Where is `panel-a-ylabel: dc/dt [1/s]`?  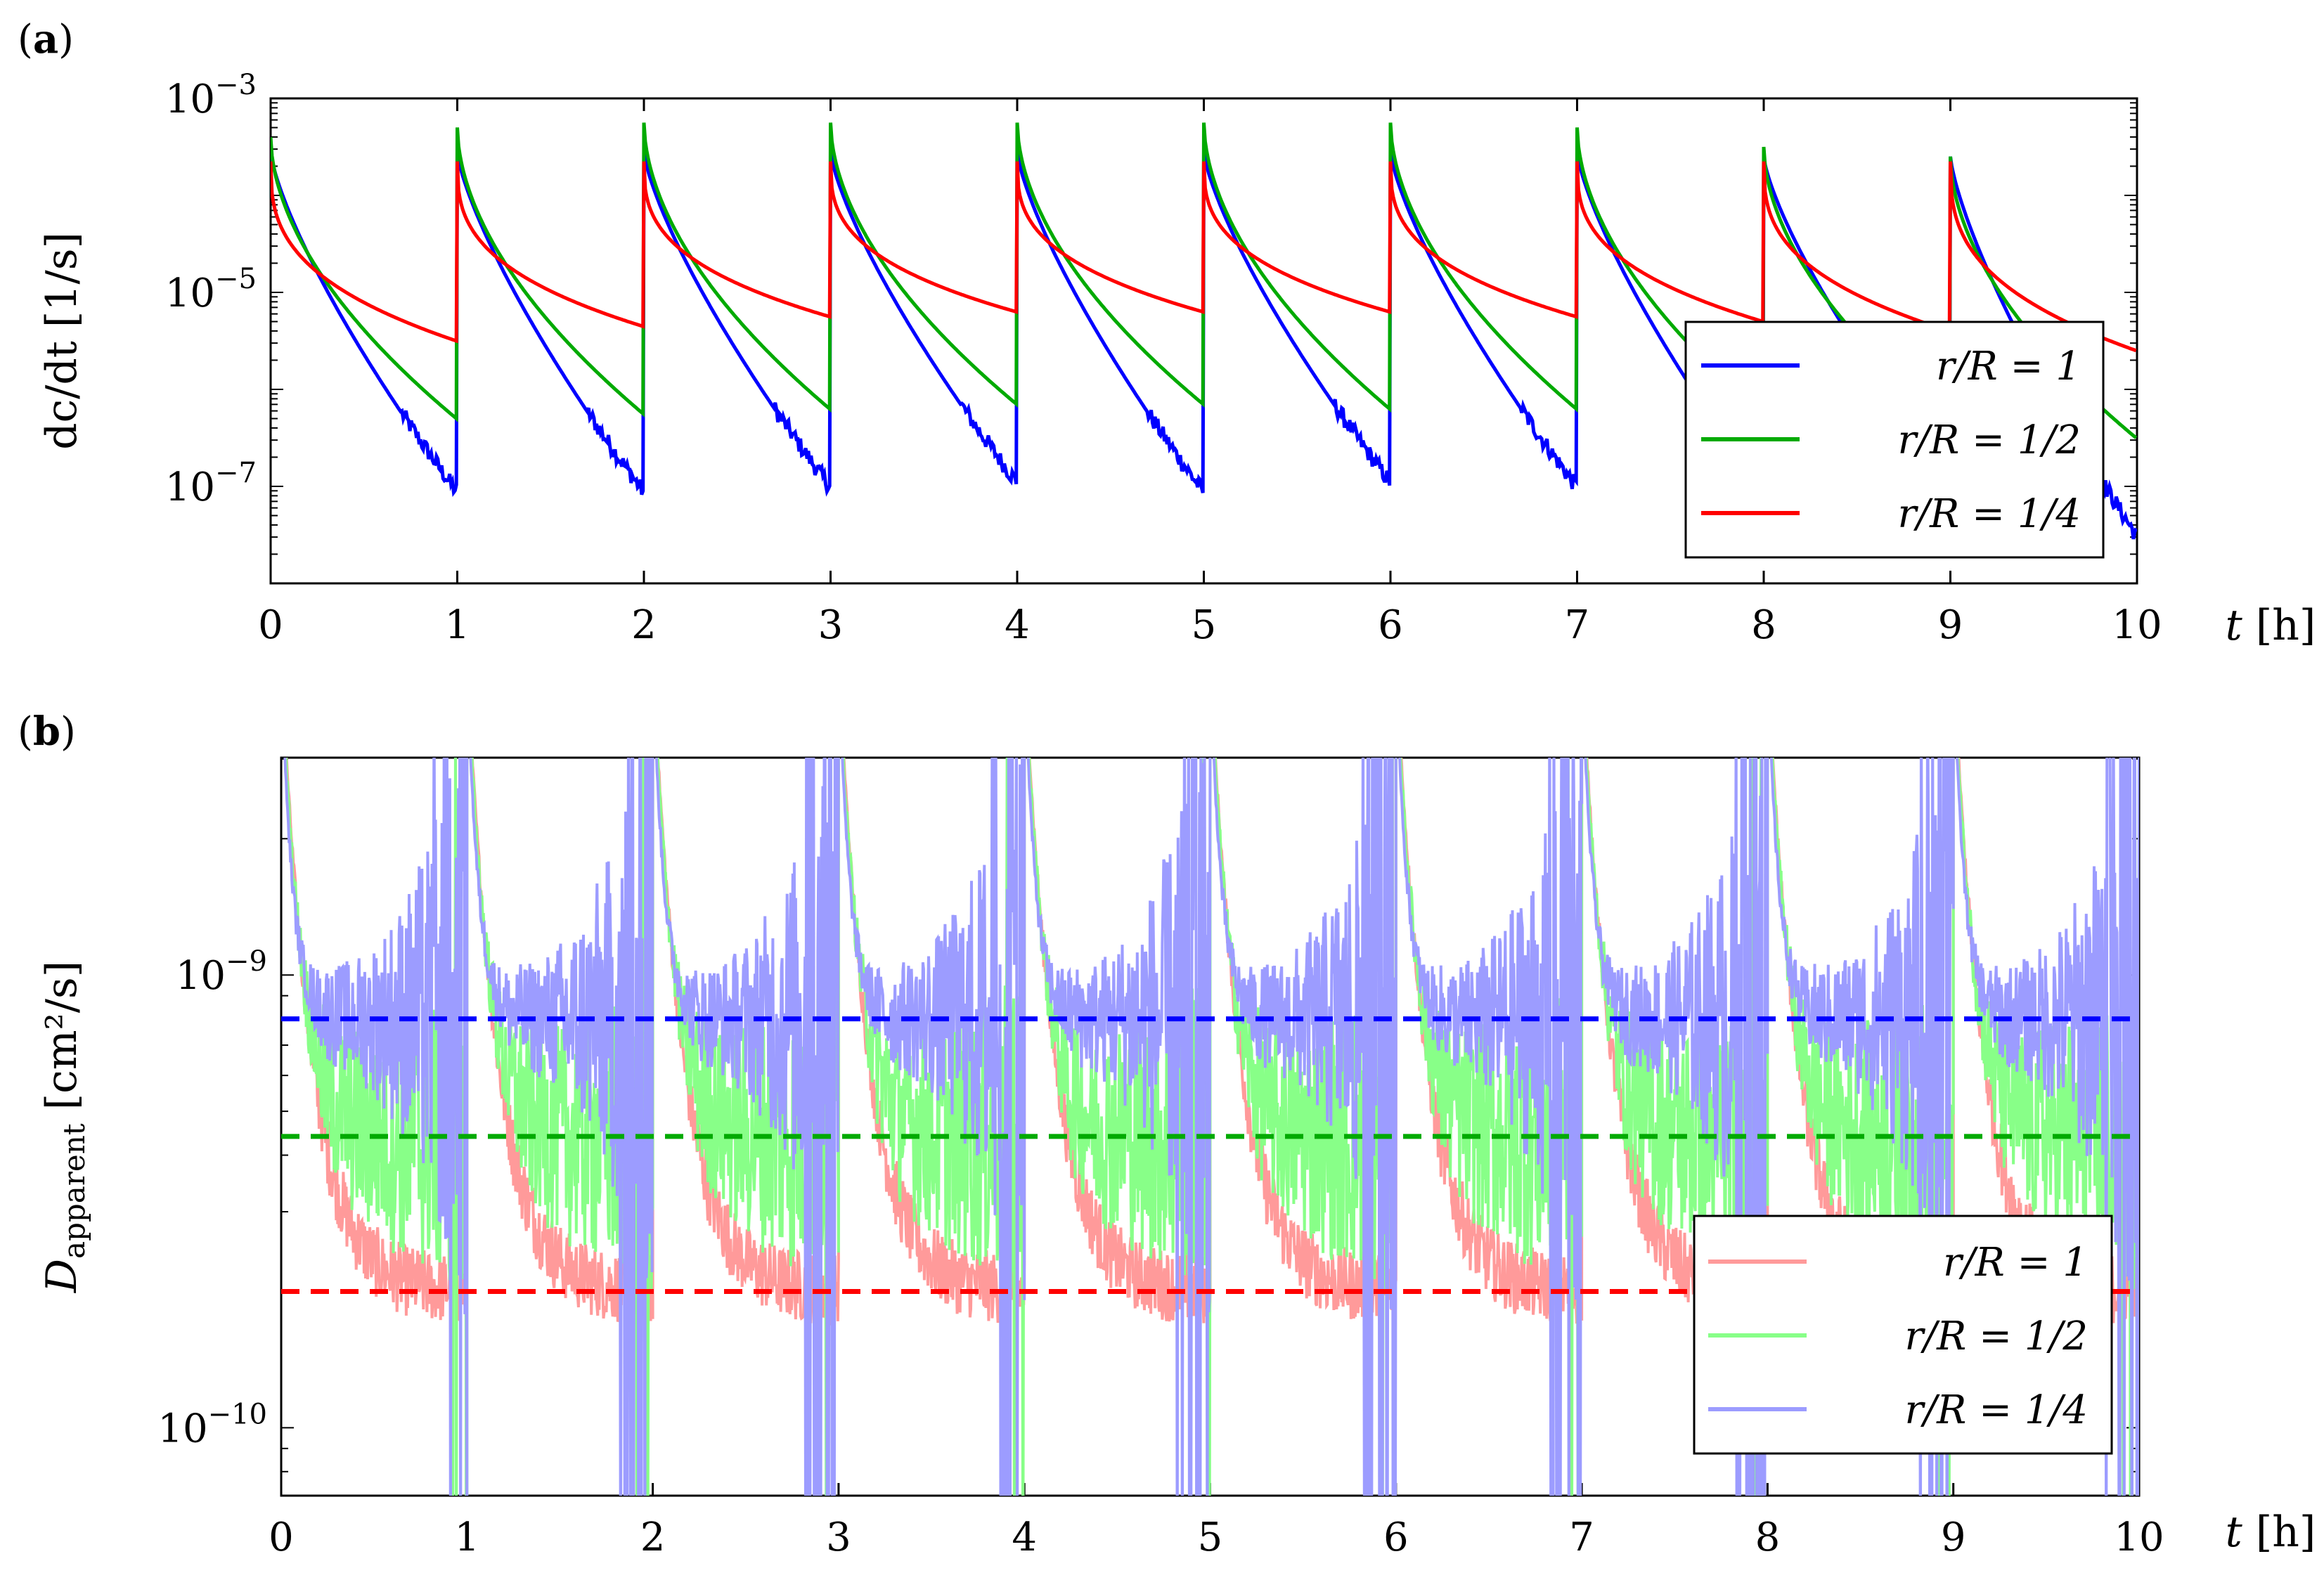 panel-a-ylabel: dc/dt [1/s] is located at coordinates (61, 341).